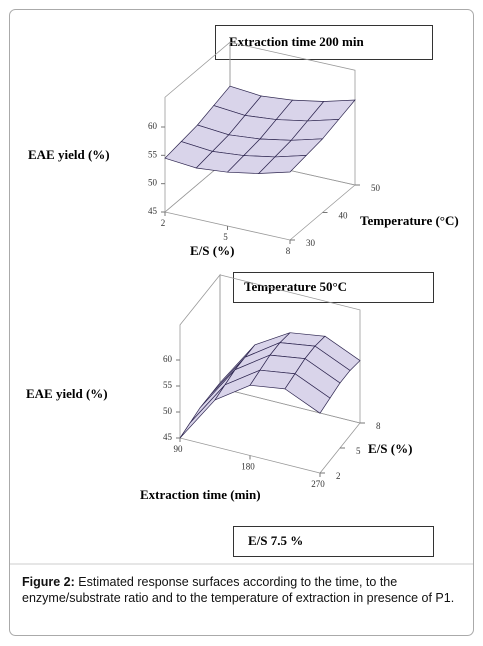 This screenshot has width=483, height=646. I want to click on x-axis-label: E/S (%), so click(212, 250).